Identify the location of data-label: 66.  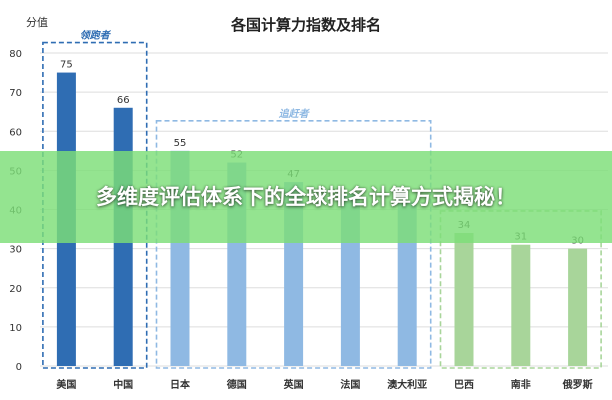
(123, 100).